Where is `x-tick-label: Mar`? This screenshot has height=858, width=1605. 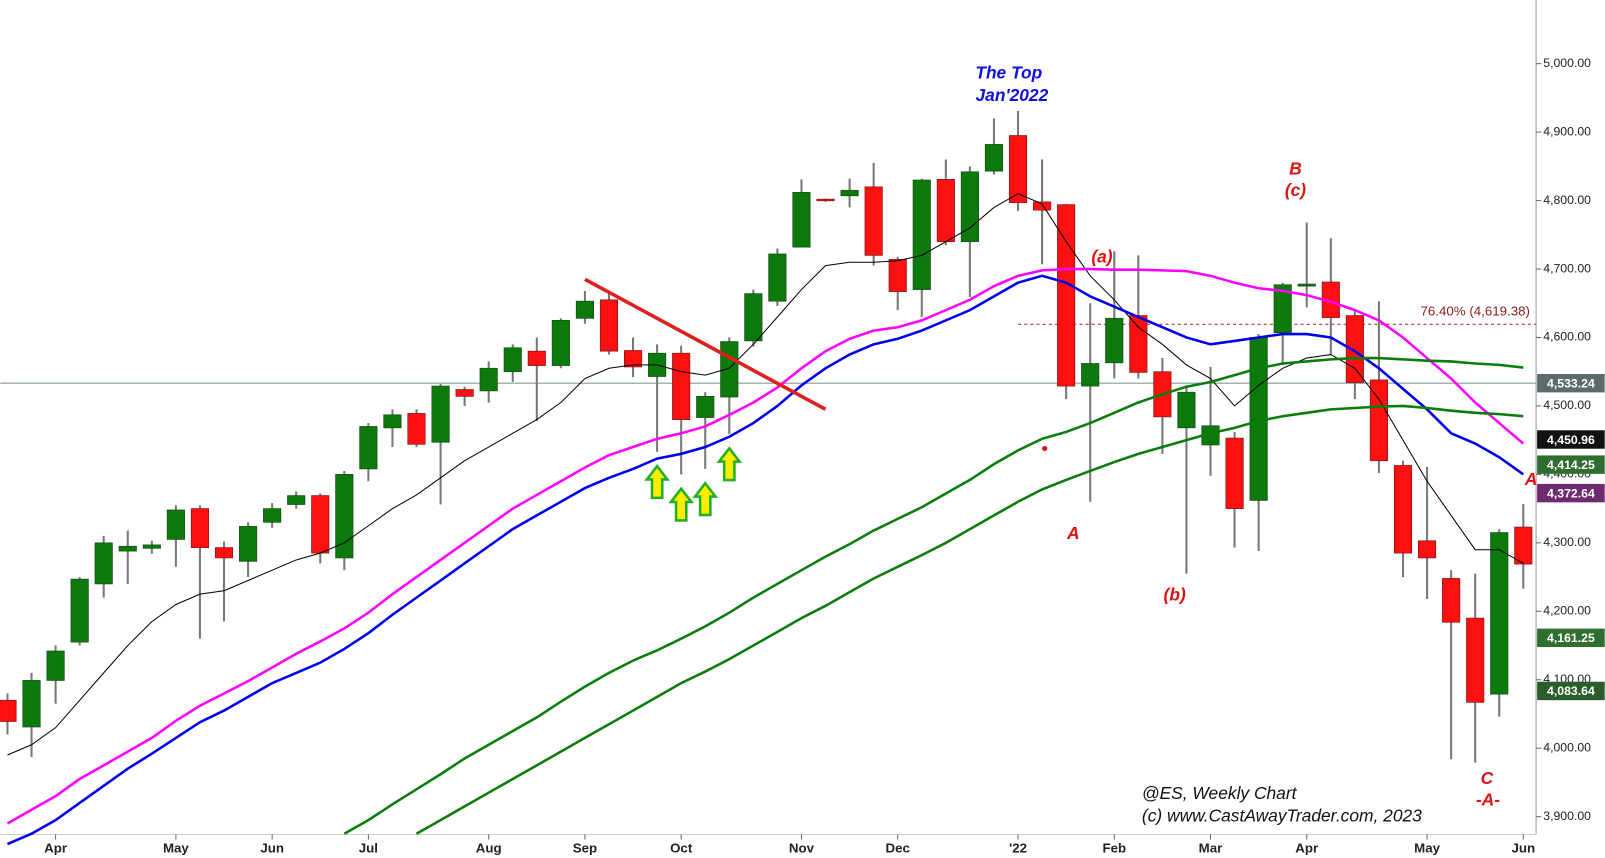
x-tick-label: Mar is located at coordinates (1211, 847).